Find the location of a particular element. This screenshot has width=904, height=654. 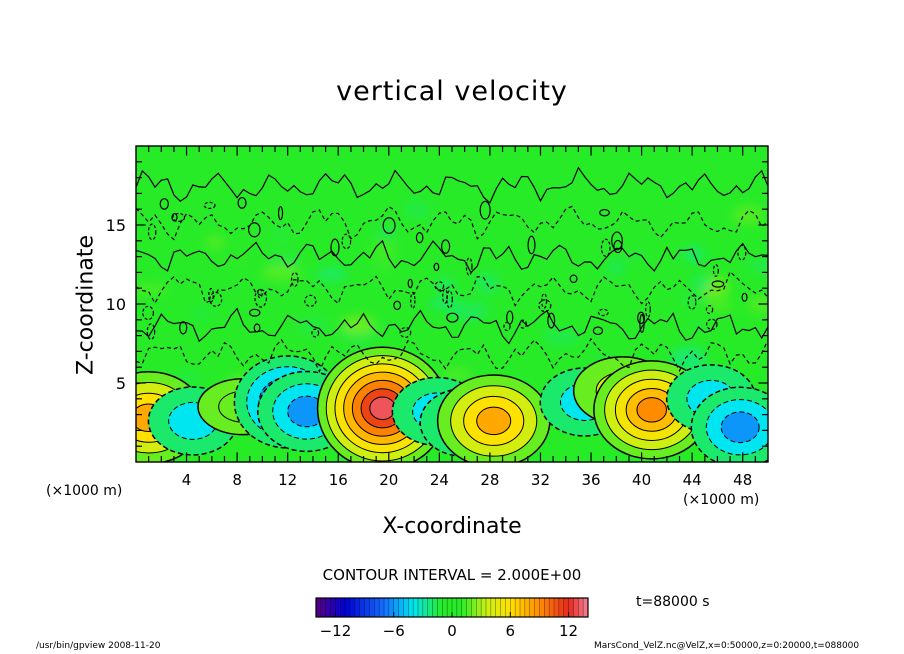

x-tick-label: 36 is located at coordinates (590, 480).